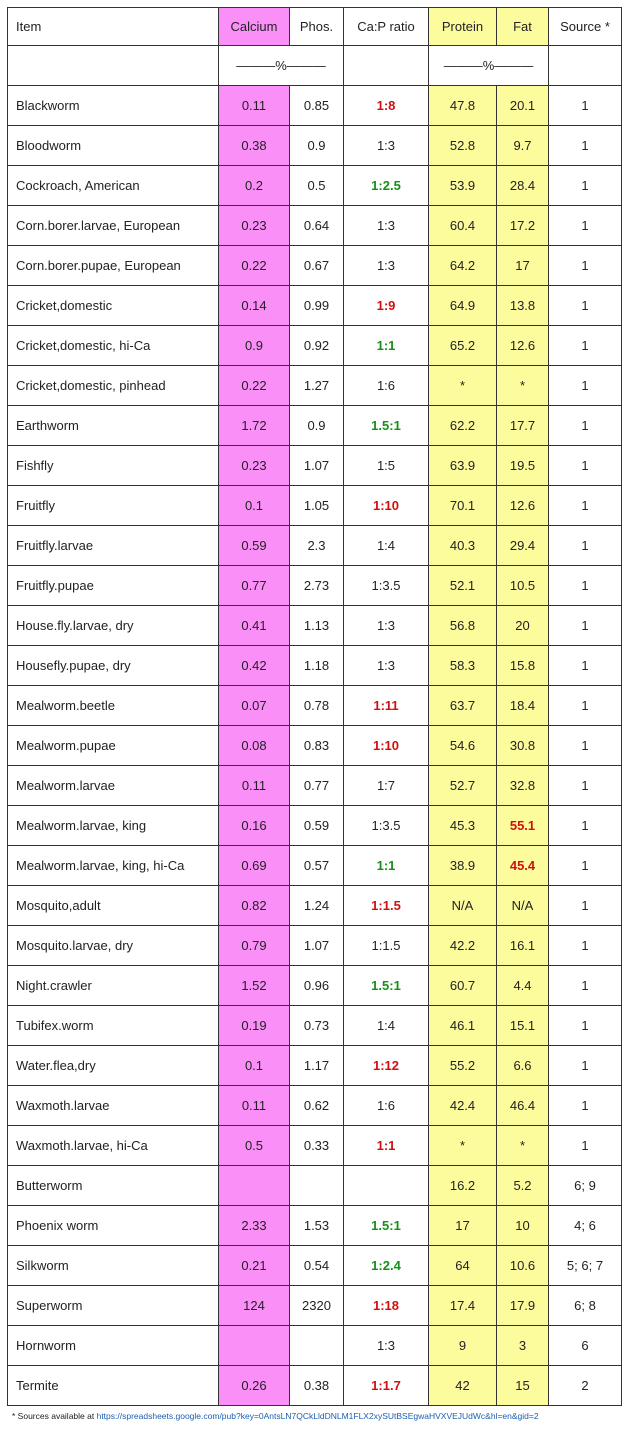 Image resolution: width=628 pixels, height=1440 pixels. I want to click on header-cell: Ca:P ratio, so click(386, 26).